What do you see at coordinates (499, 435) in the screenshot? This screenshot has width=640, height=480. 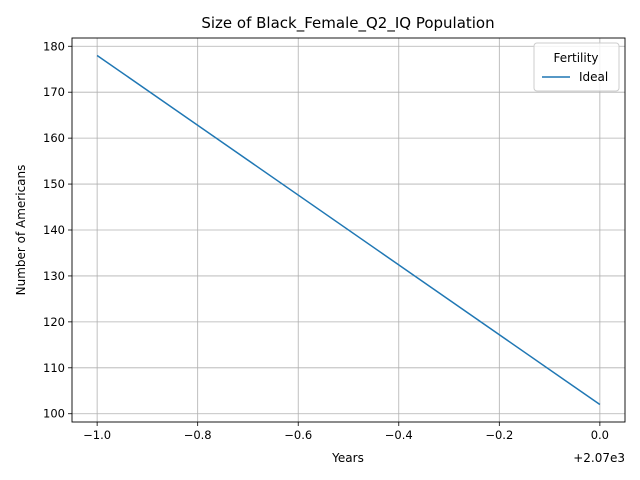 I see `x-tick-label: −0.2` at bounding box center [499, 435].